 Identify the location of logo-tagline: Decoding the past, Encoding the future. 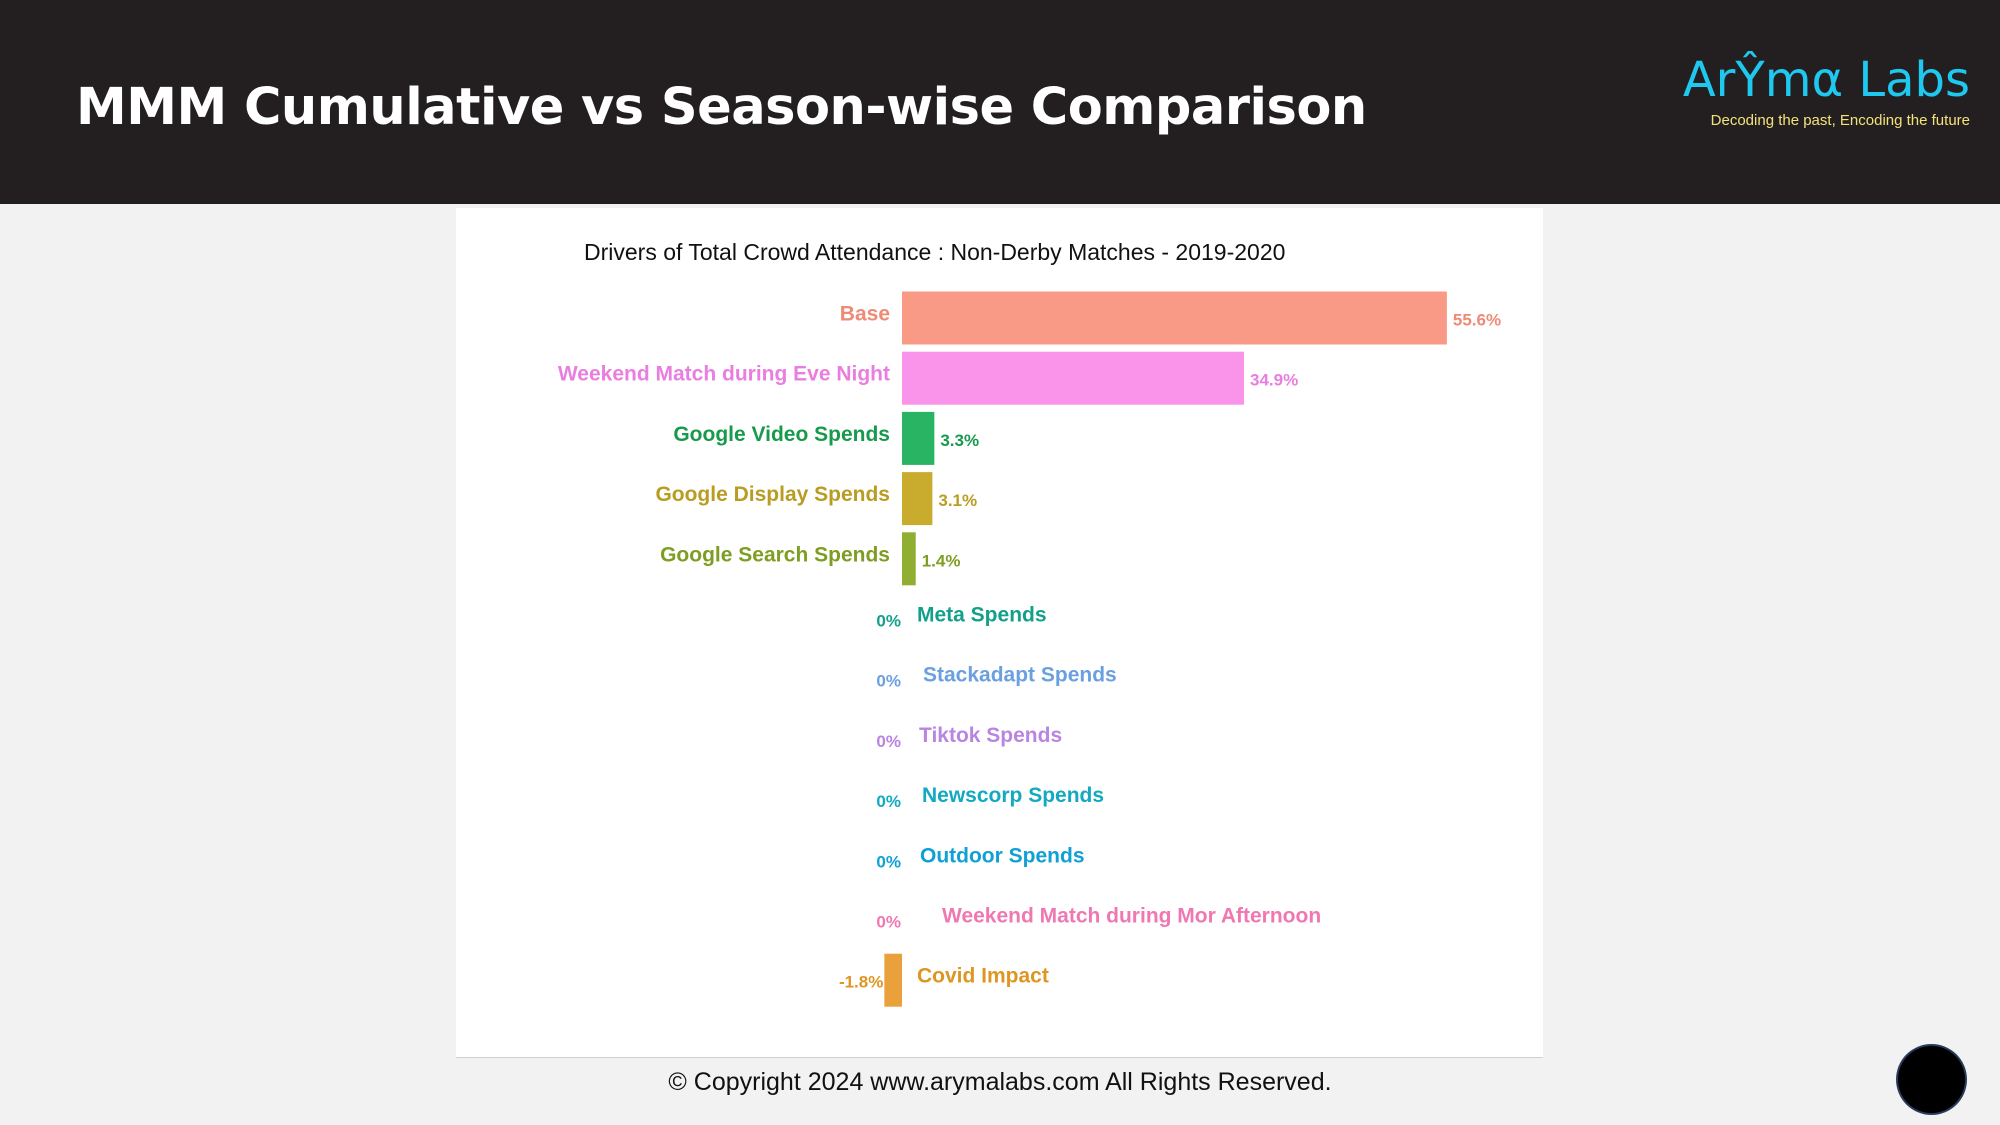
(1840, 120).